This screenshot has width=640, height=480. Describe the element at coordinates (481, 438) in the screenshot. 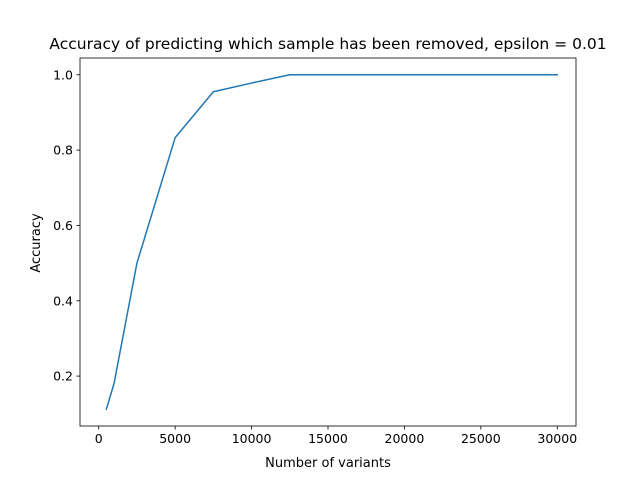

I see `x-tick-label: 25000` at that location.